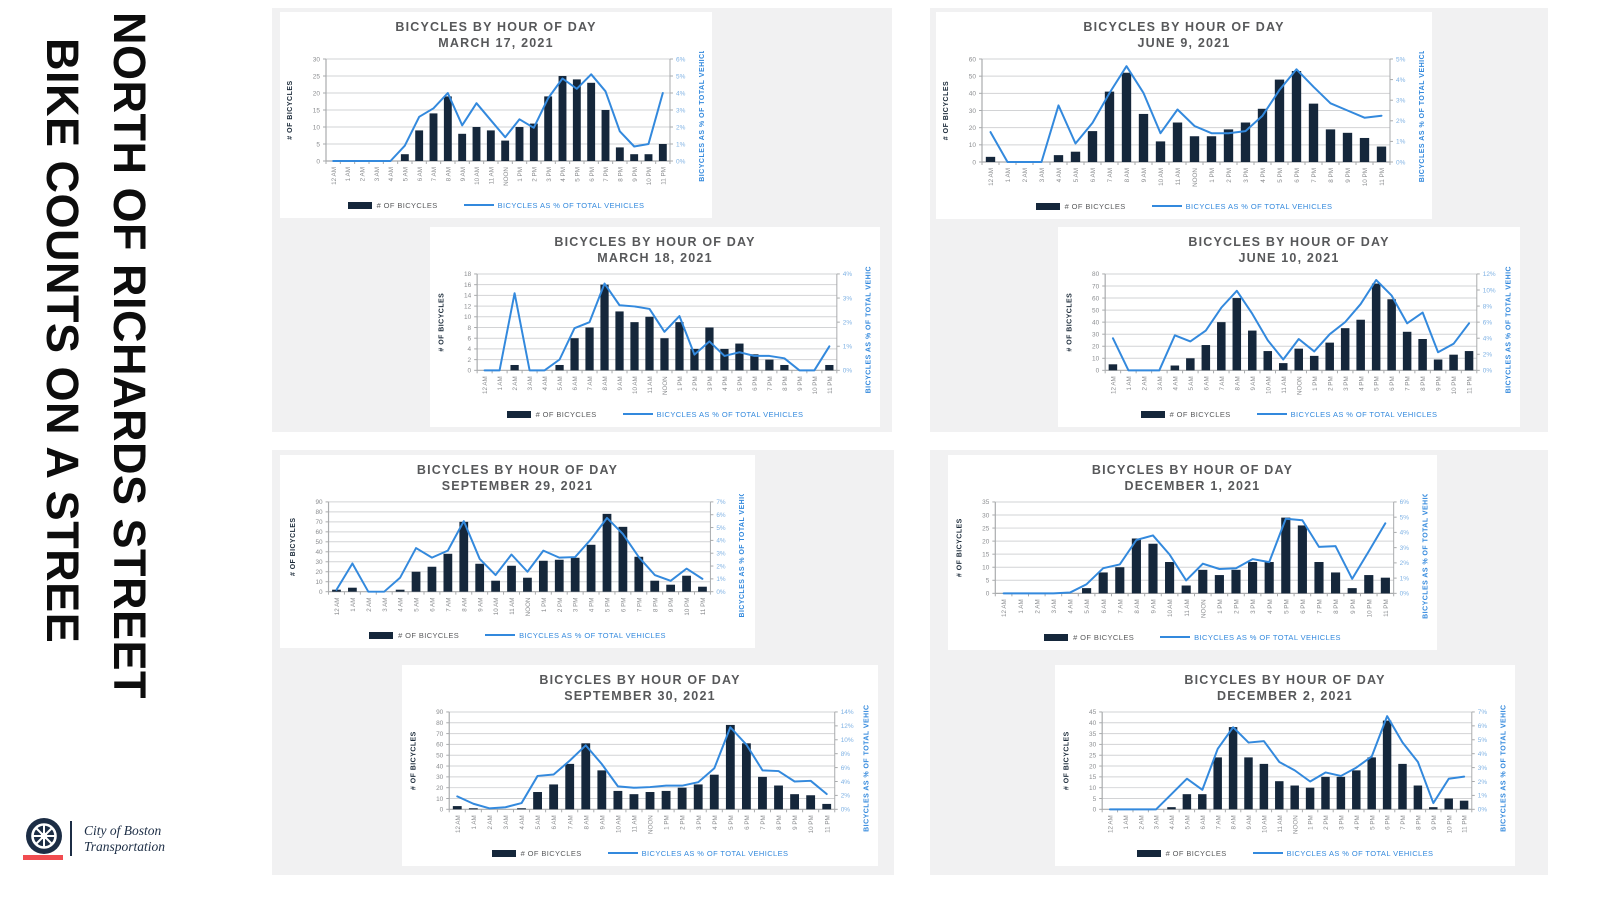 This screenshot has width=1600, height=900. Describe the element at coordinates (986, 554) in the screenshot. I see `svg-text: 15` at that location.